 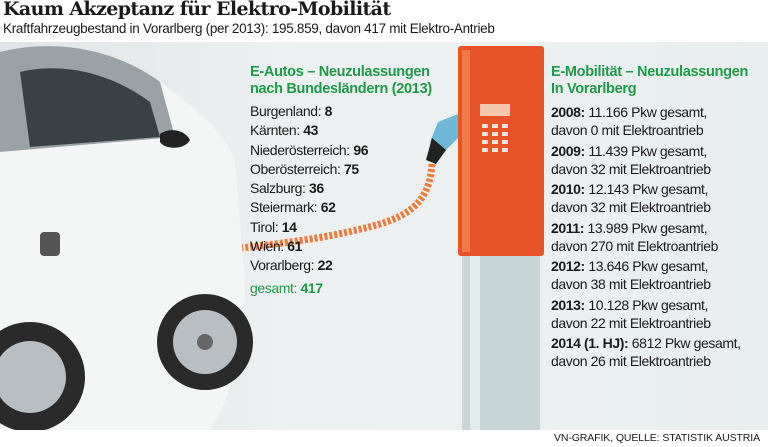 I want to click on right-heading-line1: E-Mobilität – Neuzulassungen, so click(x=650, y=72).